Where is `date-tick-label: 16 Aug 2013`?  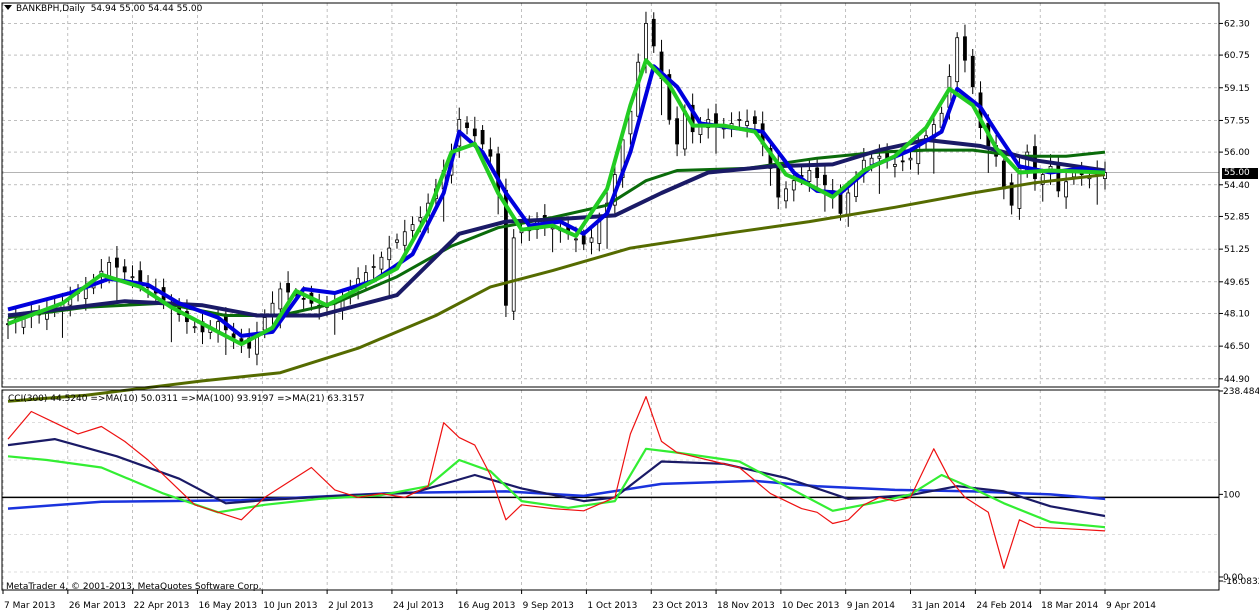
date-tick-label: 16 Aug 2013 is located at coordinates (487, 606).